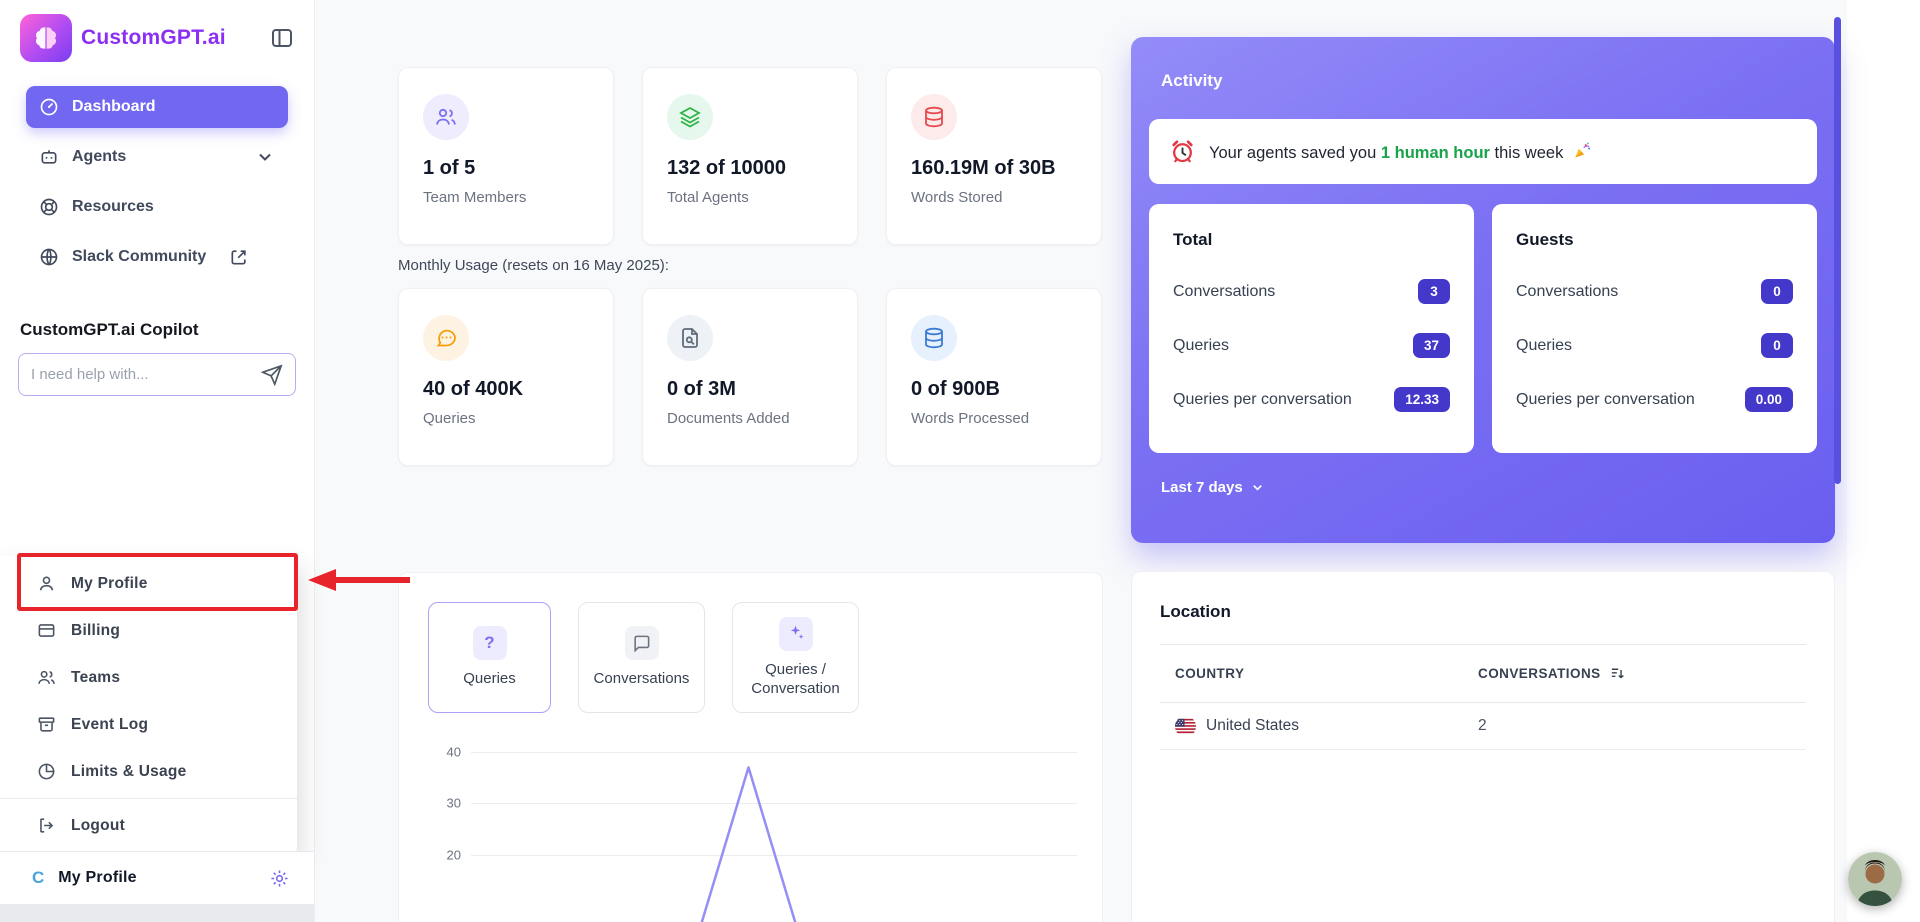 This screenshot has width=1920, height=922. I want to click on tab-label: Conversations, so click(641, 679).